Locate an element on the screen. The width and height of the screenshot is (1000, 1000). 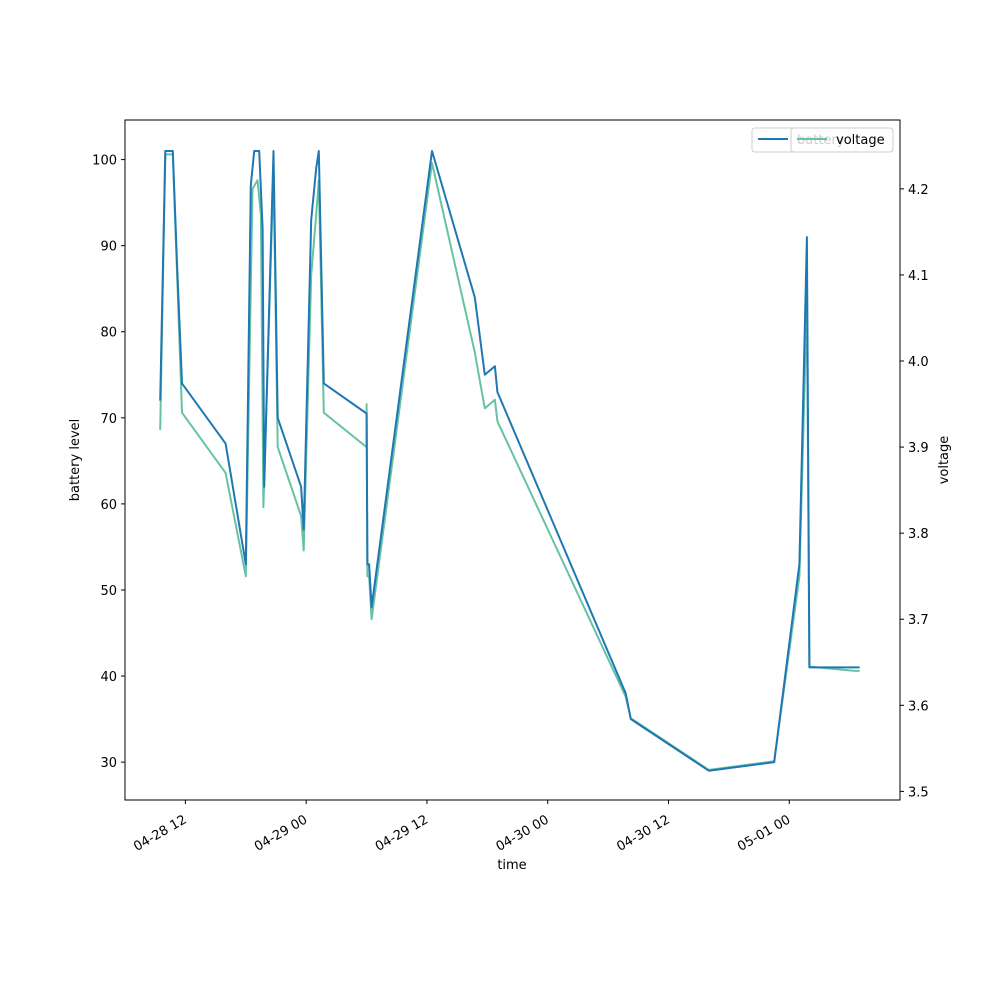
y-tick-label: 100 is located at coordinates (104, 161).